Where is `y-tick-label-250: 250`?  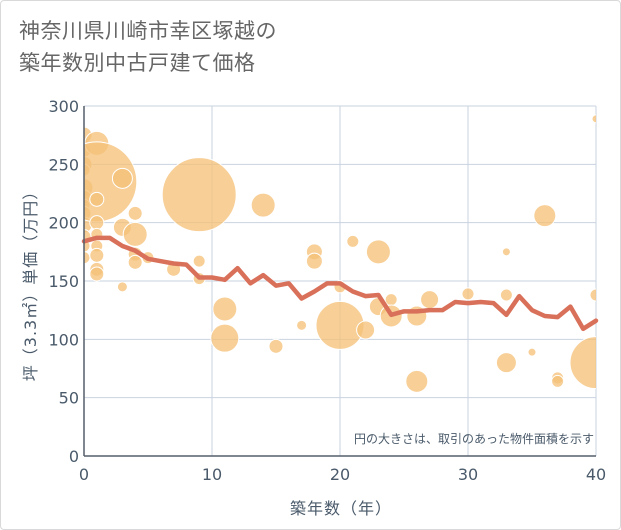 y-tick-label-250: 250 is located at coordinates (63, 164).